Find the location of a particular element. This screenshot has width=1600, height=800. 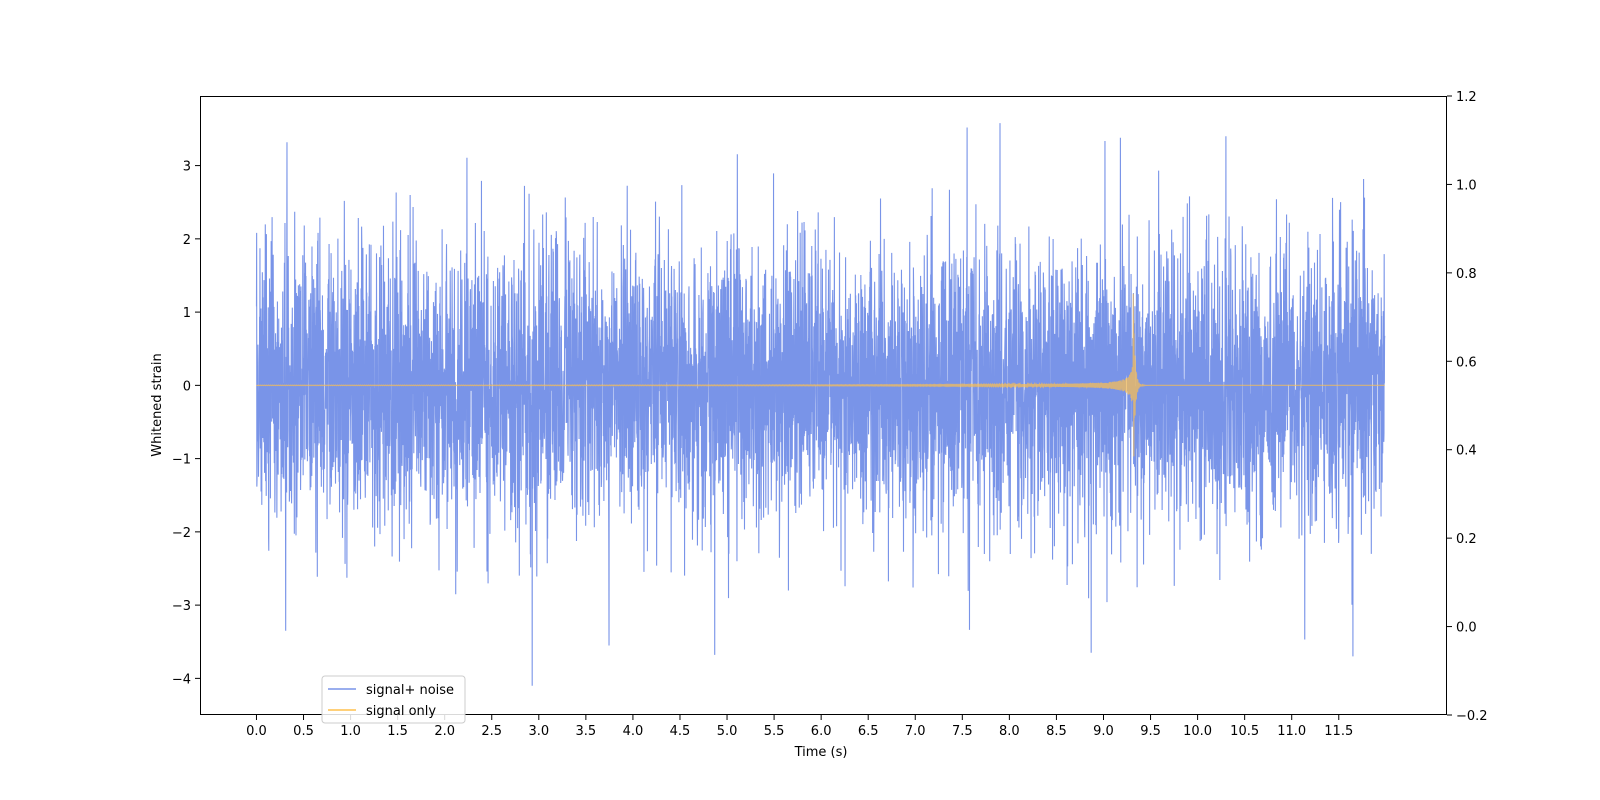

x-tick-label: 7.5 is located at coordinates (962, 731).